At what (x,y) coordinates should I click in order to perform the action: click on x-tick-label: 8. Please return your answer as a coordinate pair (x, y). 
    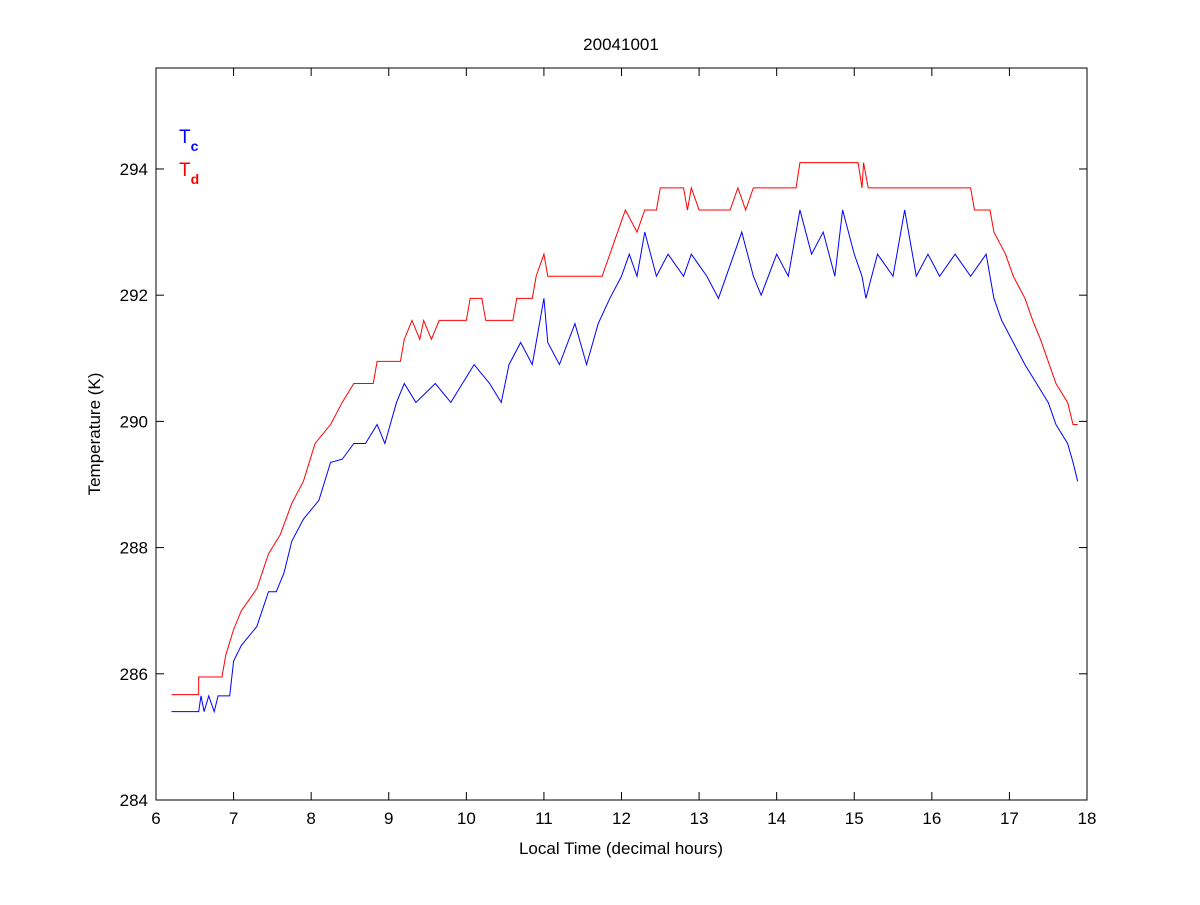
    Looking at the image, I should click on (310, 818).